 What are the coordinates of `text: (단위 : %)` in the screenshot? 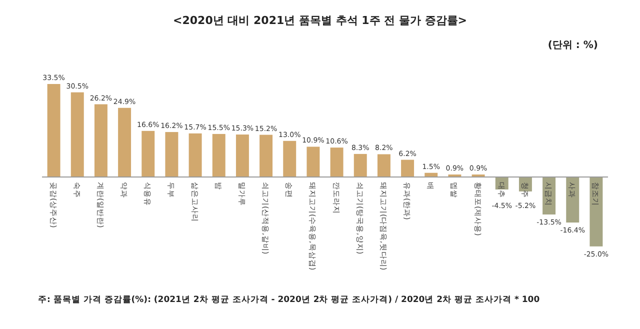 It's located at (573, 45).